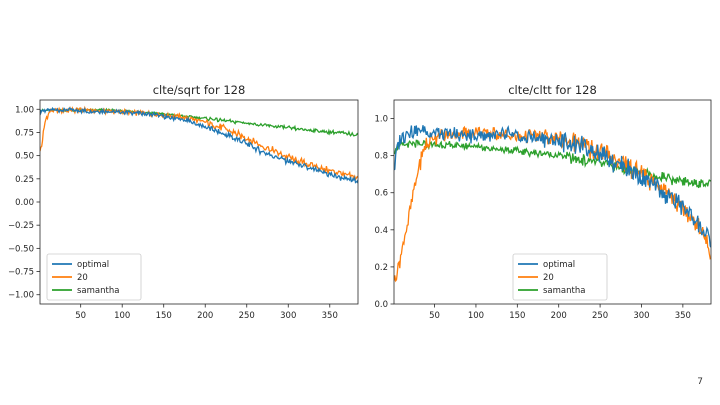 The height and width of the screenshot is (405, 720). I want to click on y-tick-label: 0.75, so click(24, 133).